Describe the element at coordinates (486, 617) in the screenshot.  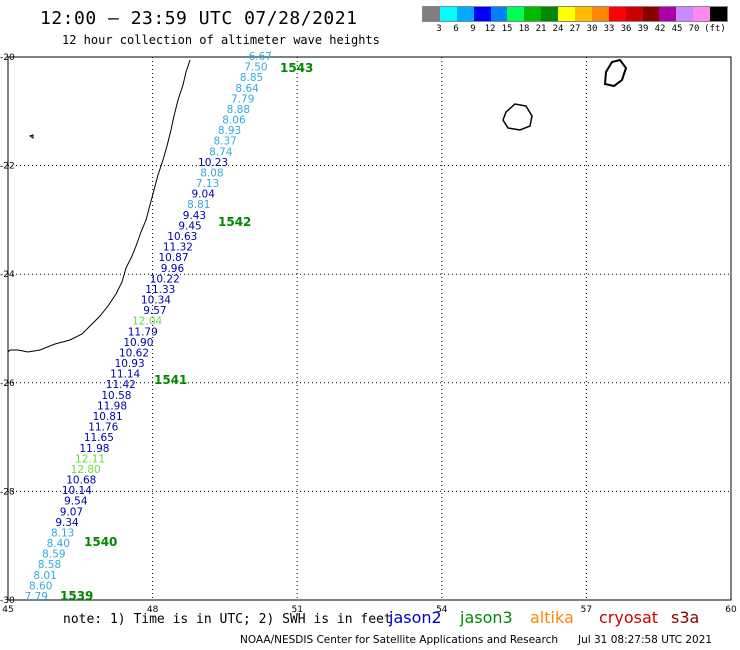
I see `satellite-name-jason3: jason3` at that location.